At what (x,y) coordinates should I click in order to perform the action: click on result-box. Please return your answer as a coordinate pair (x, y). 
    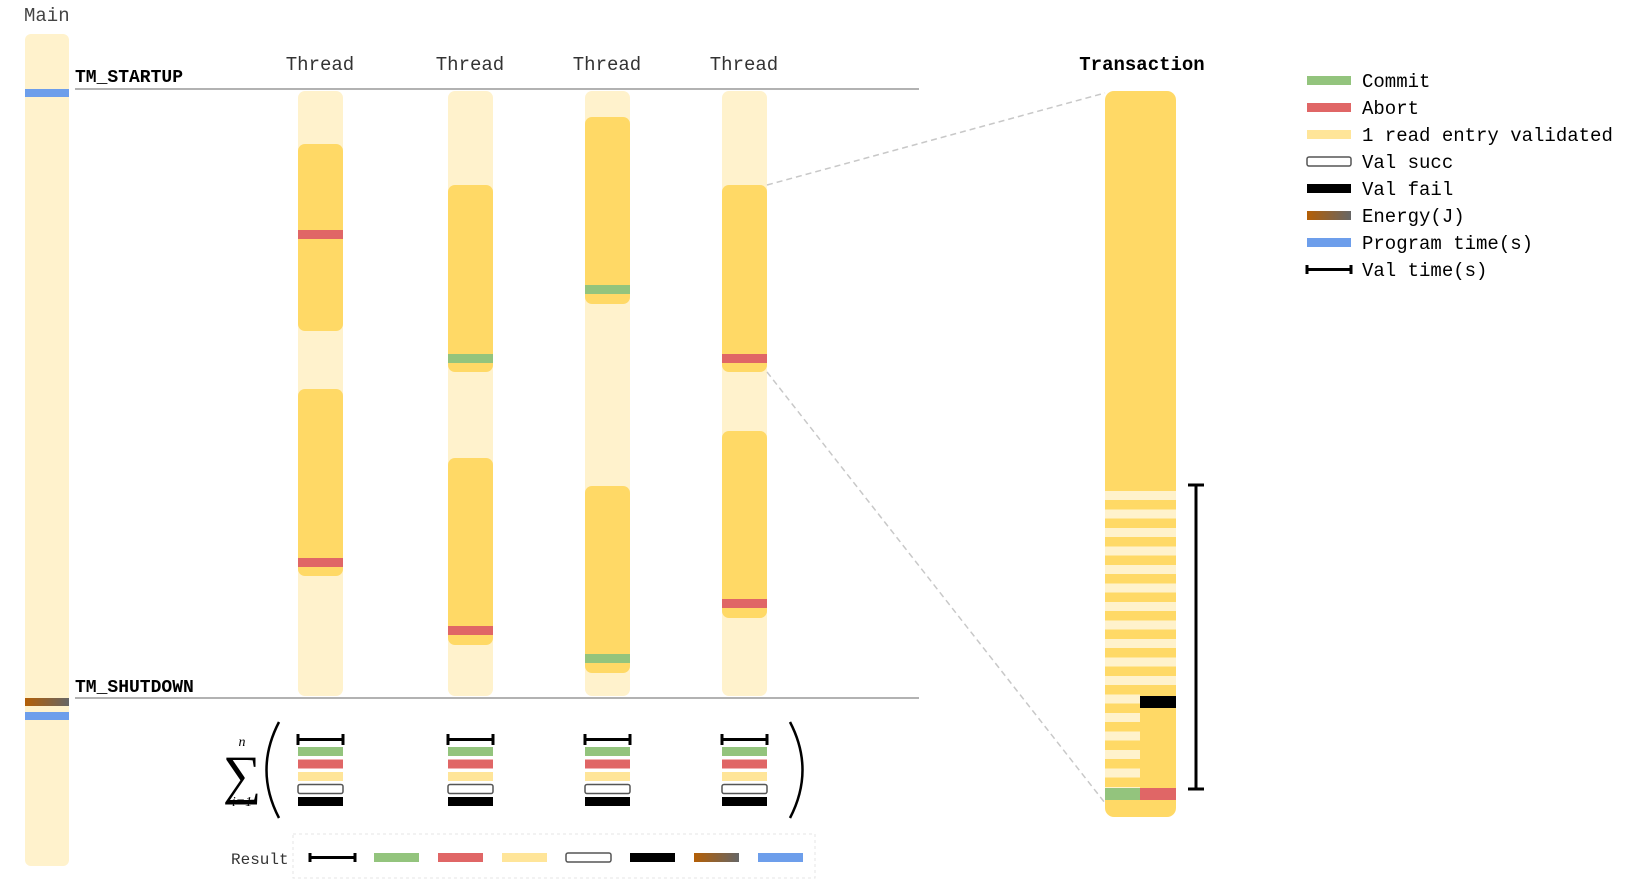
    Looking at the image, I should click on (554, 856).